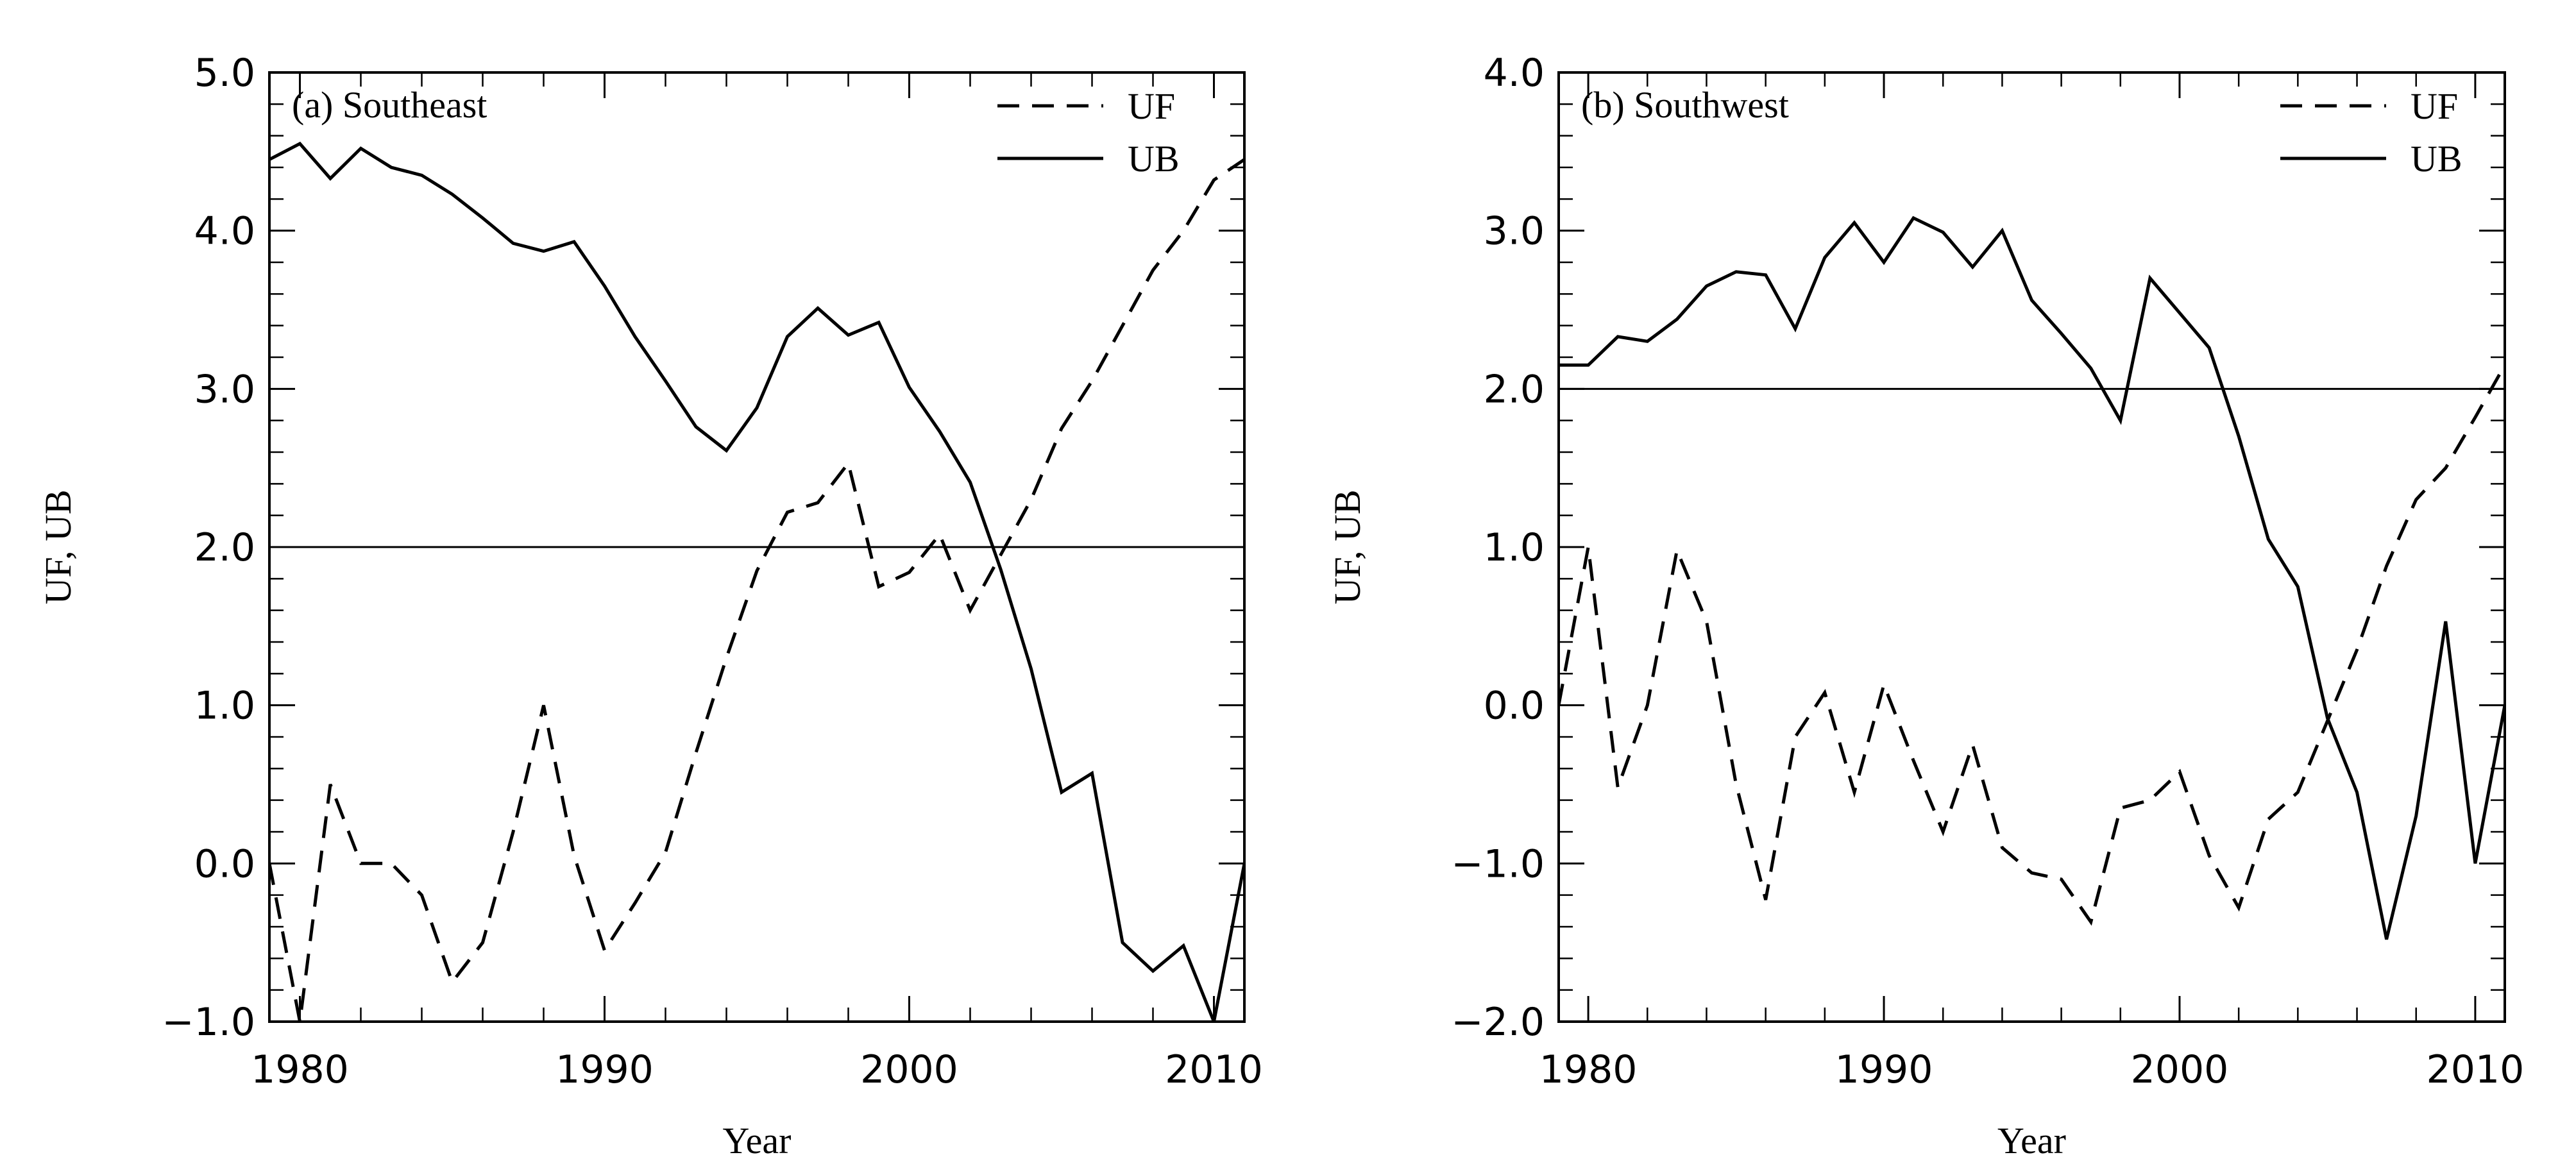 This screenshot has height=1173, width=2576. I want to click on y-tick-label: −2.0, so click(1498, 1022).